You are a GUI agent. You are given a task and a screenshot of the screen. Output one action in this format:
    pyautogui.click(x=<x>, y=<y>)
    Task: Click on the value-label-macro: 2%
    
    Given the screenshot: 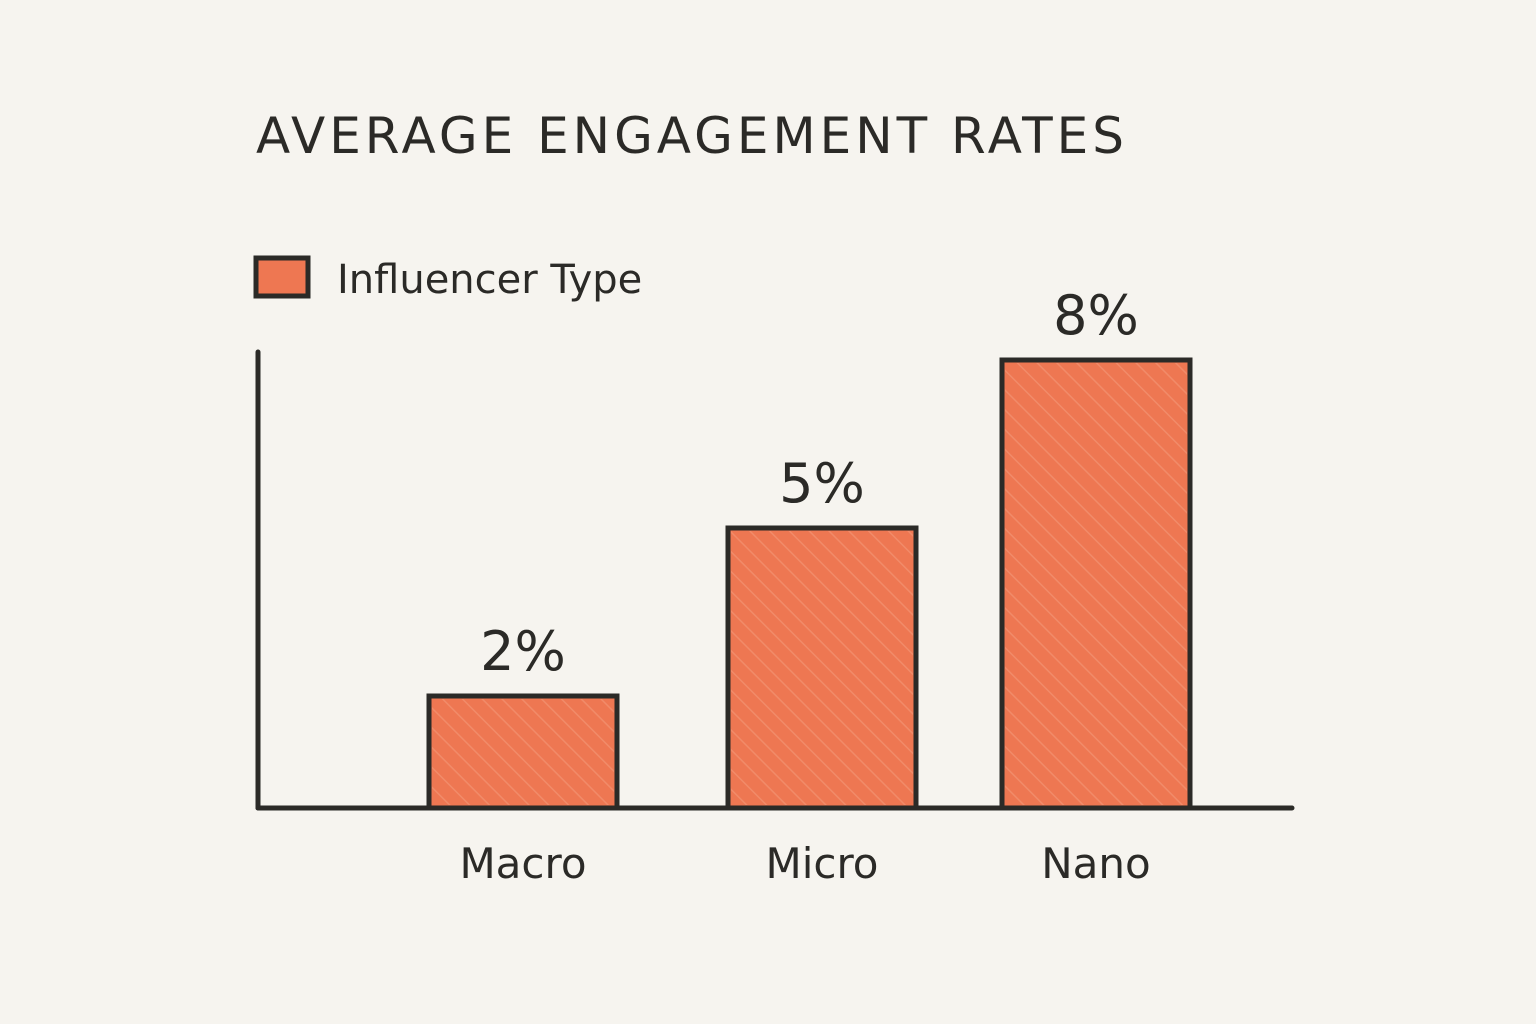 What is the action you would take?
    pyautogui.click(x=523, y=651)
    